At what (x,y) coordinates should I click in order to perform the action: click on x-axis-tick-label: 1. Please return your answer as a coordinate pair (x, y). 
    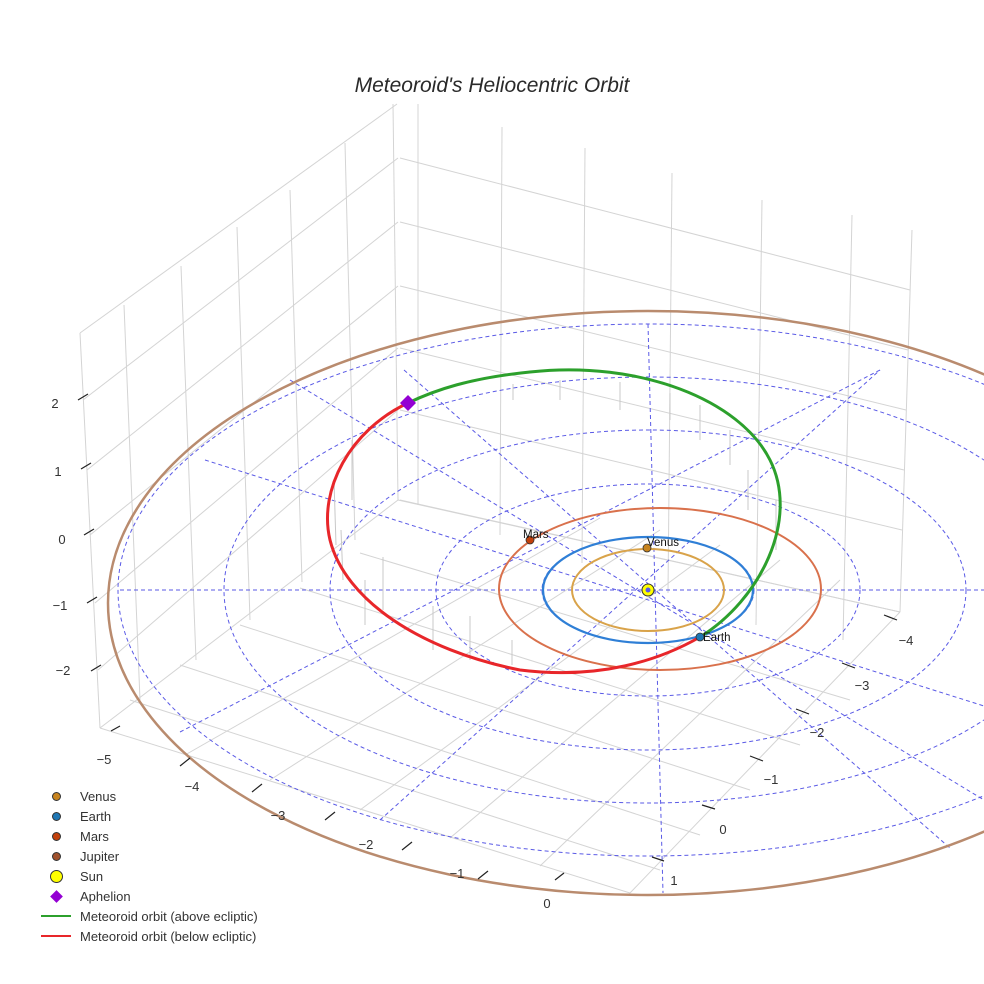
    Looking at the image, I should click on (673, 880).